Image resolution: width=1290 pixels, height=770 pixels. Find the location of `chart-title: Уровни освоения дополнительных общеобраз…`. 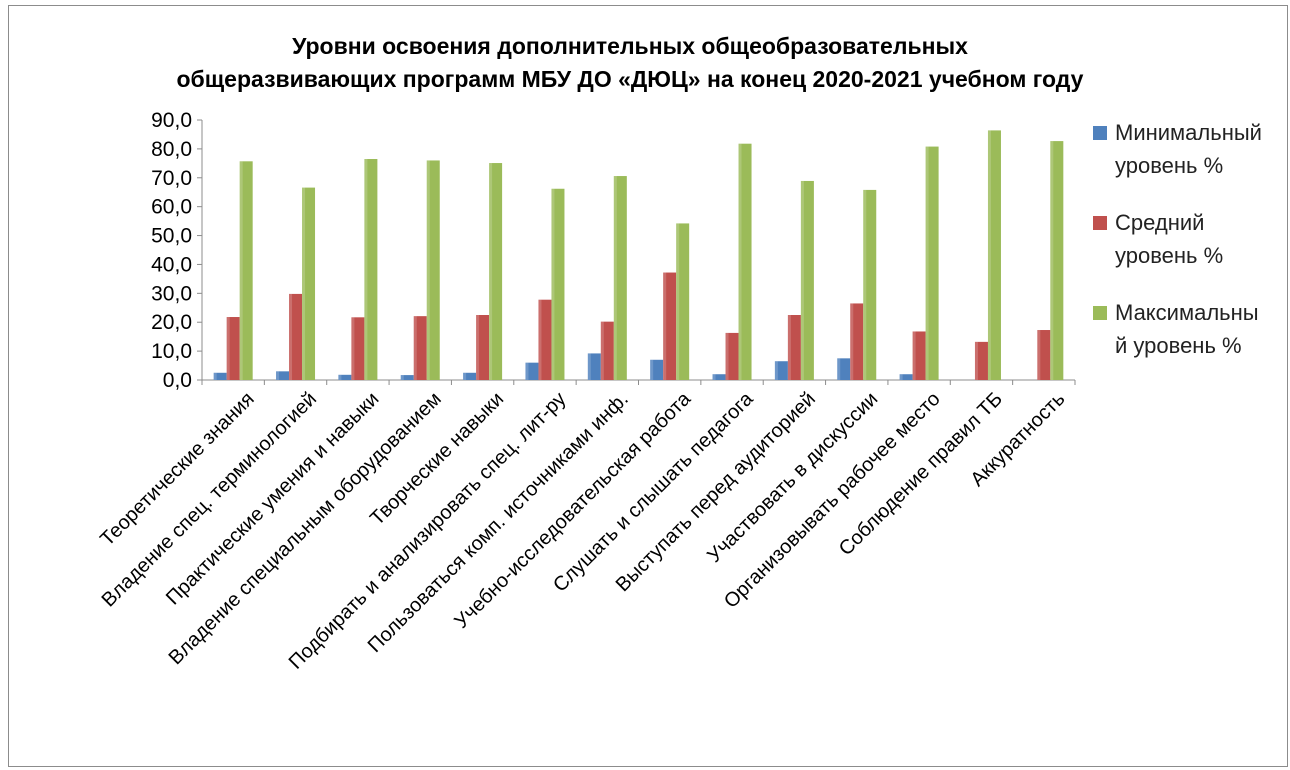

chart-title: Уровни освоения дополнительных общеобраз… is located at coordinates (630, 63).